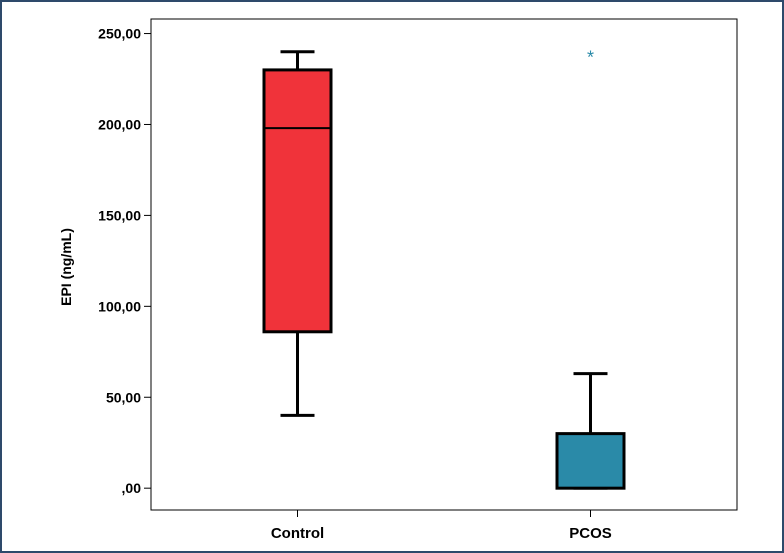  Describe the element at coordinates (123, 397) in the screenshot. I see `y-tick-label: 50,00` at that location.